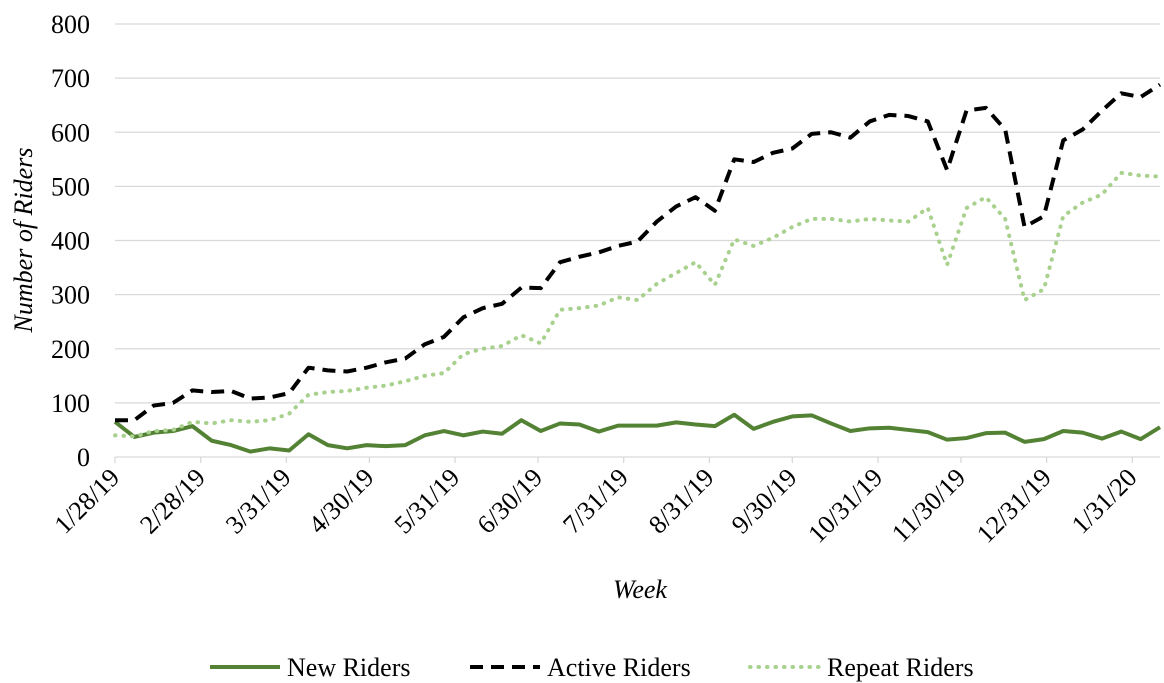  Describe the element at coordinates (1104, 501) in the screenshot. I see `x-tick-label: 1/31/20` at that location.